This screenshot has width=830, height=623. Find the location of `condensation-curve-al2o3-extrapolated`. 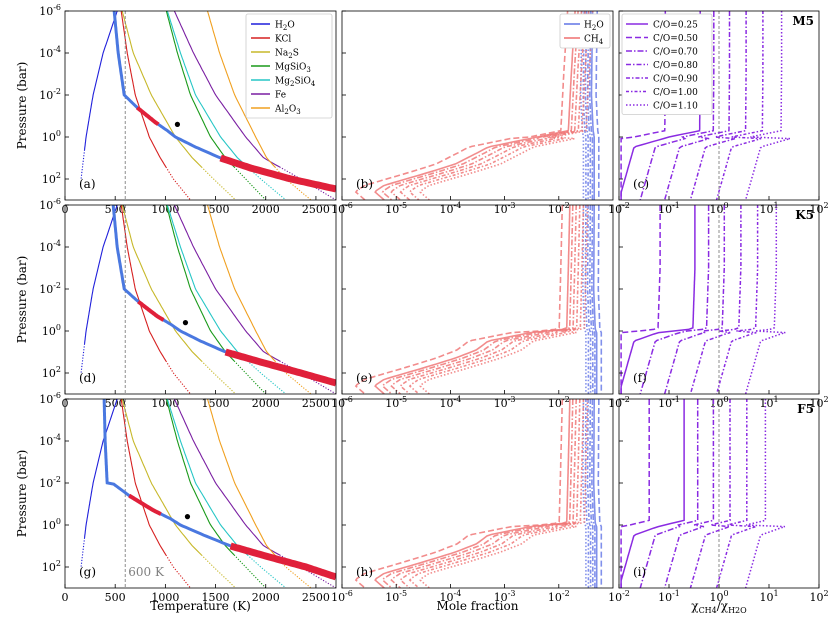

condensation-curve-al2o3-extrapolated is located at coordinates (293, 571).